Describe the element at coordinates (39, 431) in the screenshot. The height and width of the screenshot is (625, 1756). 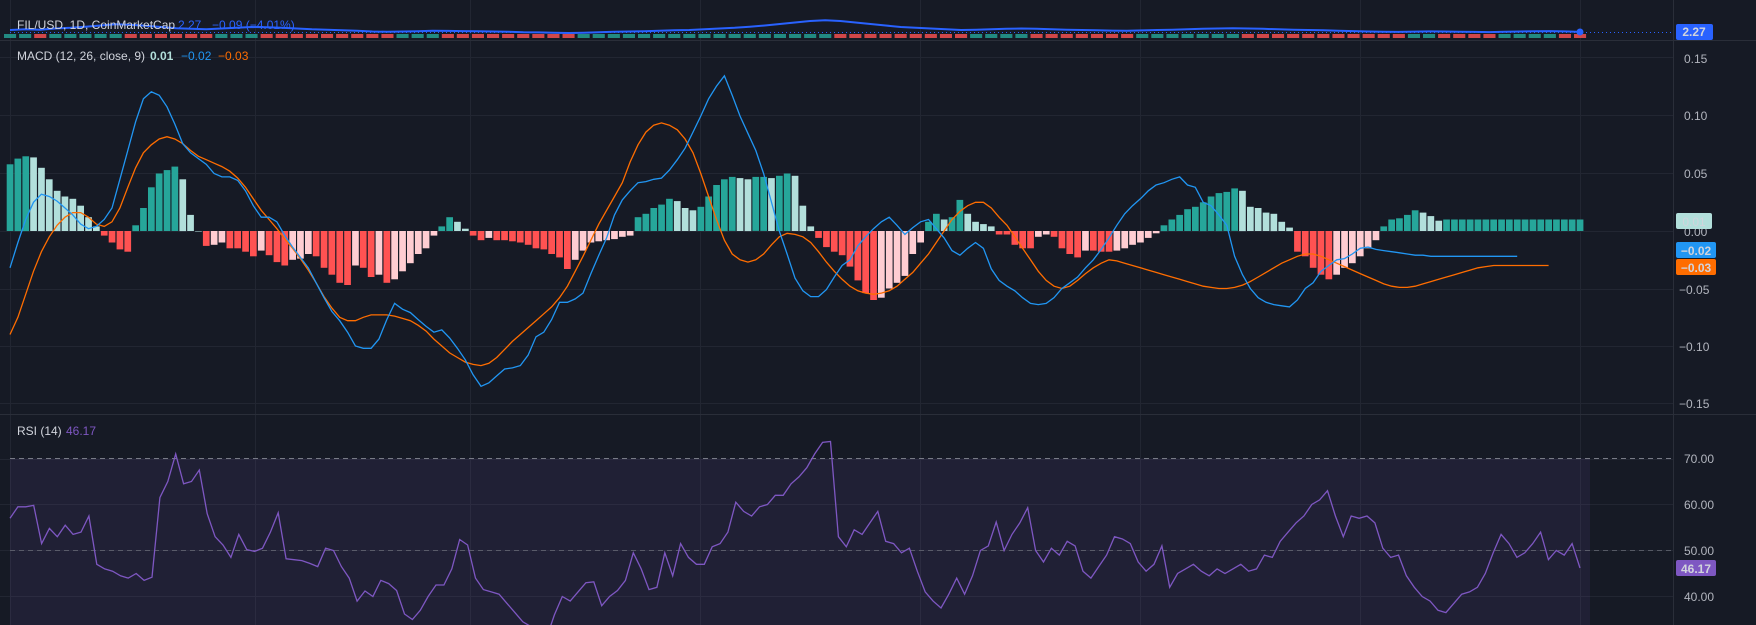
I see `rsi-legend-name: RSI (14)` at that location.